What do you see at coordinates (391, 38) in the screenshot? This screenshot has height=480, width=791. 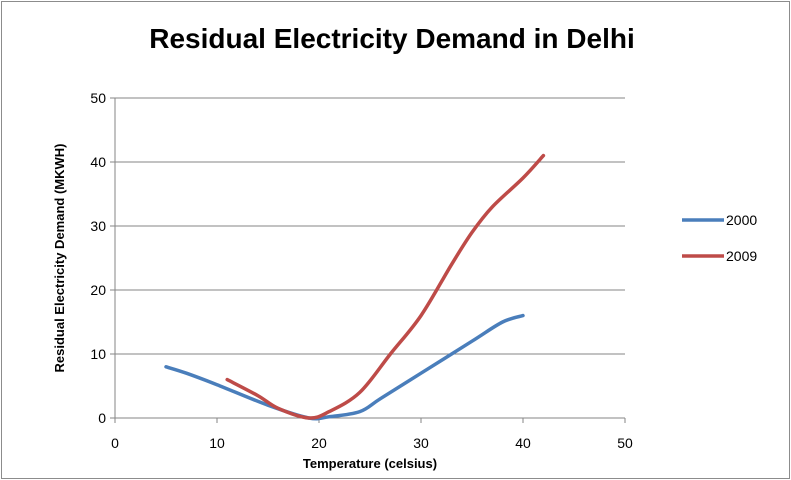 I see `chart-title: Residual Electricity Demand in Delhi` at bounding box center [391, 38].